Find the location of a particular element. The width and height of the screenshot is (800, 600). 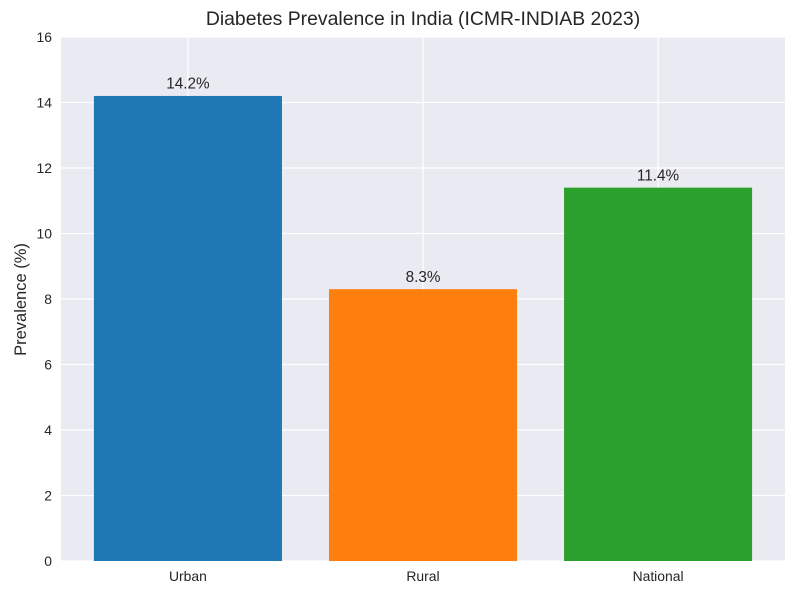

svg-text: 4 is located at coordinates (48, 430).